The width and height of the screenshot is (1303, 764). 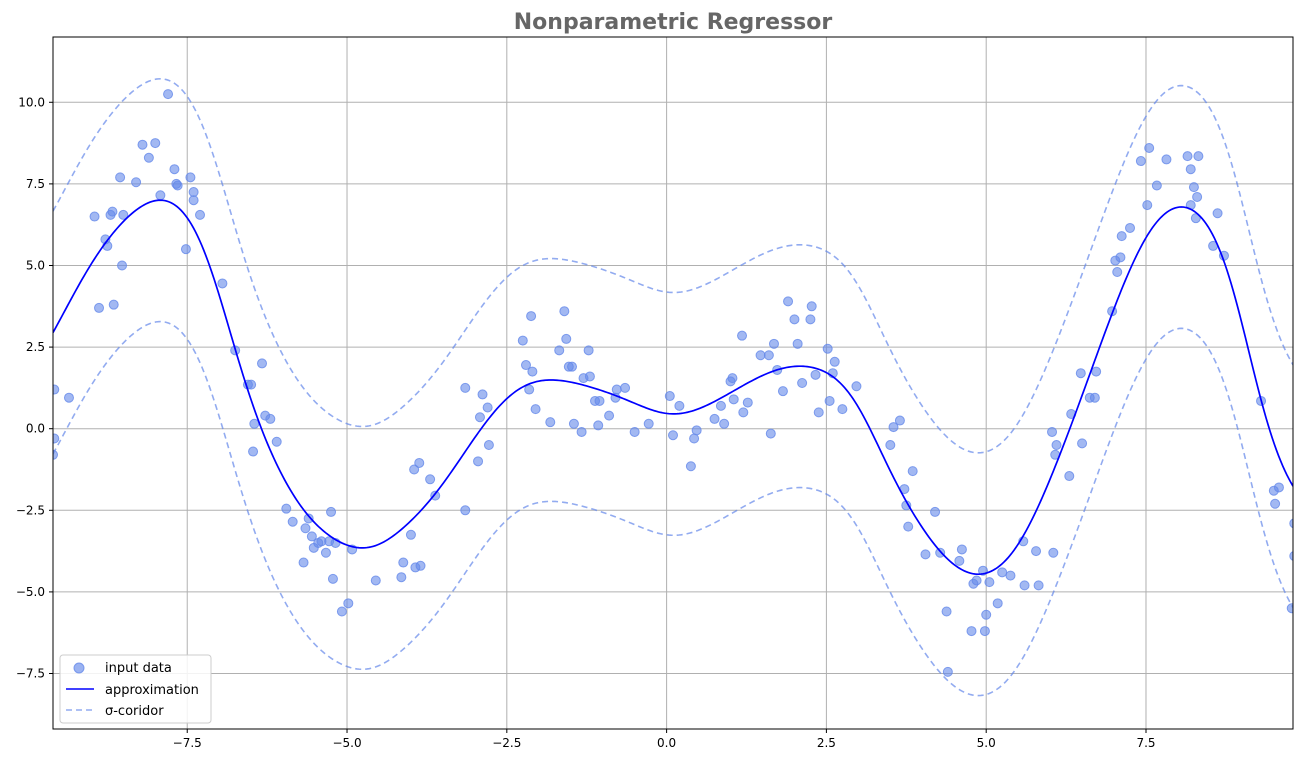 I want to click on y-tick-label: 10.0, so click(x=31, y=102).